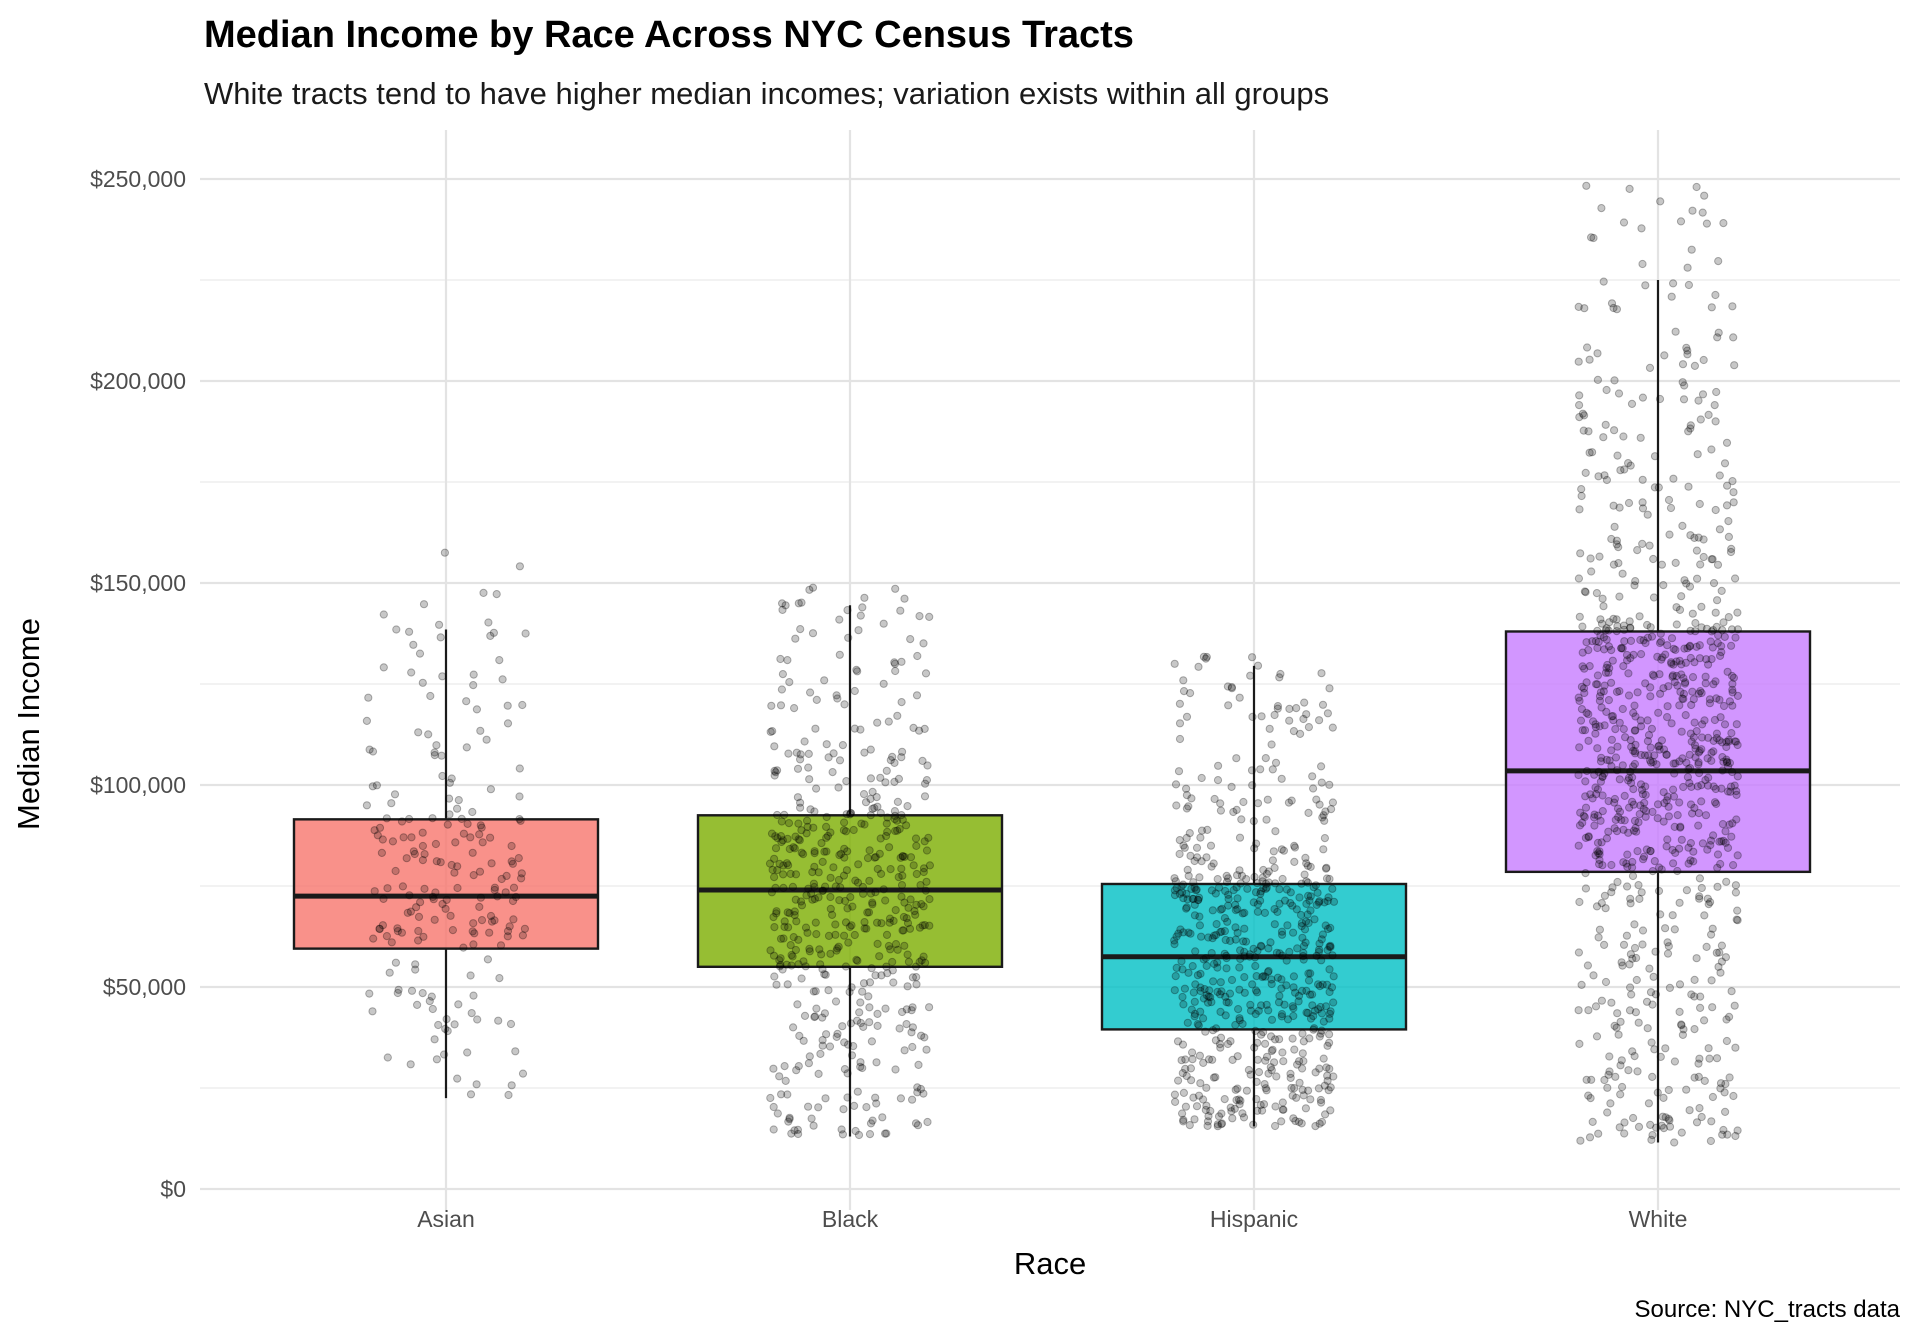  Describe the element at coordinates (138, 381) in the screenshot. I see `y-tick-label: $200,000` at that location.